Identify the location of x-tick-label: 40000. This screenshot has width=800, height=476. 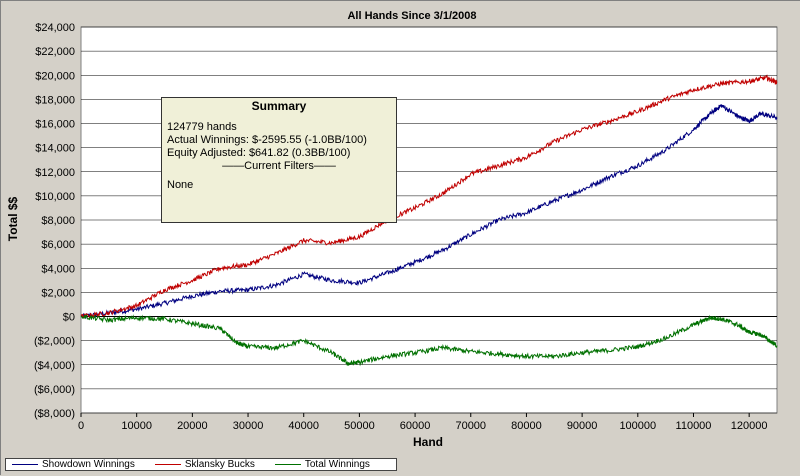
(303, 426).